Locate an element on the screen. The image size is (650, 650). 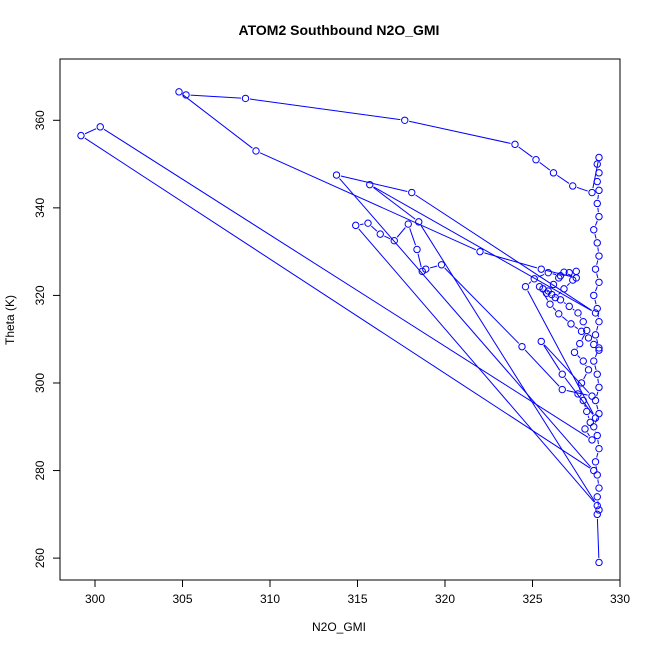
x-tick-label: 300 is located at coordinates (95, 599).